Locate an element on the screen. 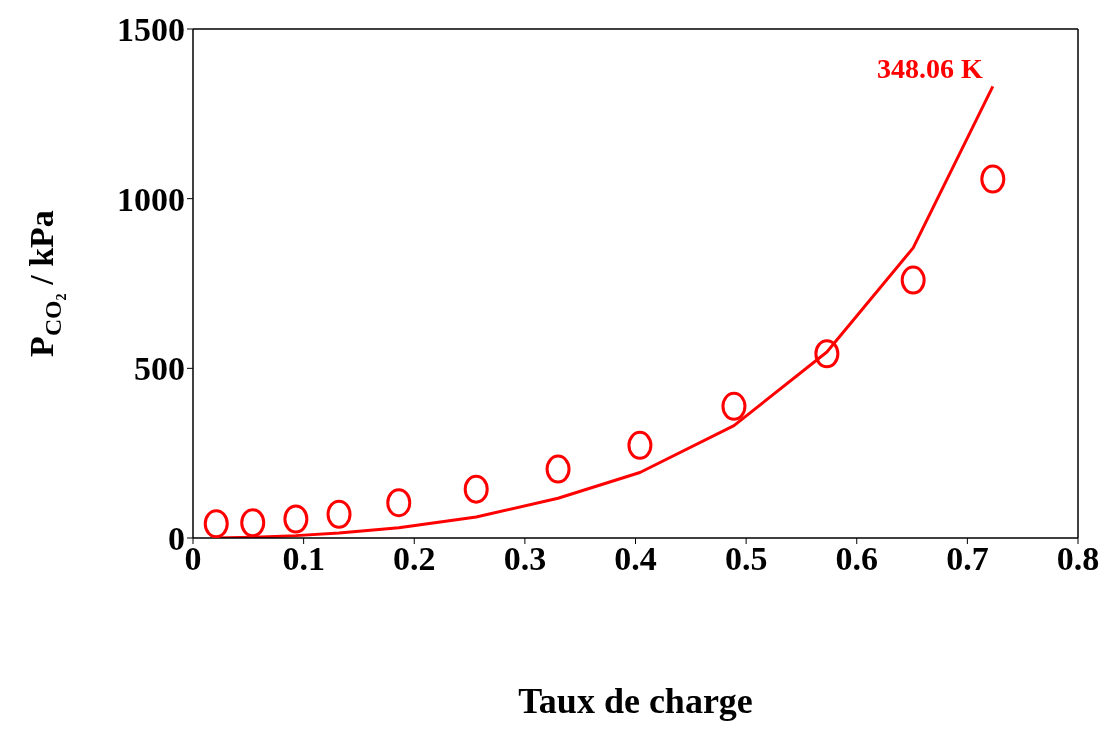 This screenshot has width=1107, height=740. series-label: 348.06 K is located at coordinates (930, 69).